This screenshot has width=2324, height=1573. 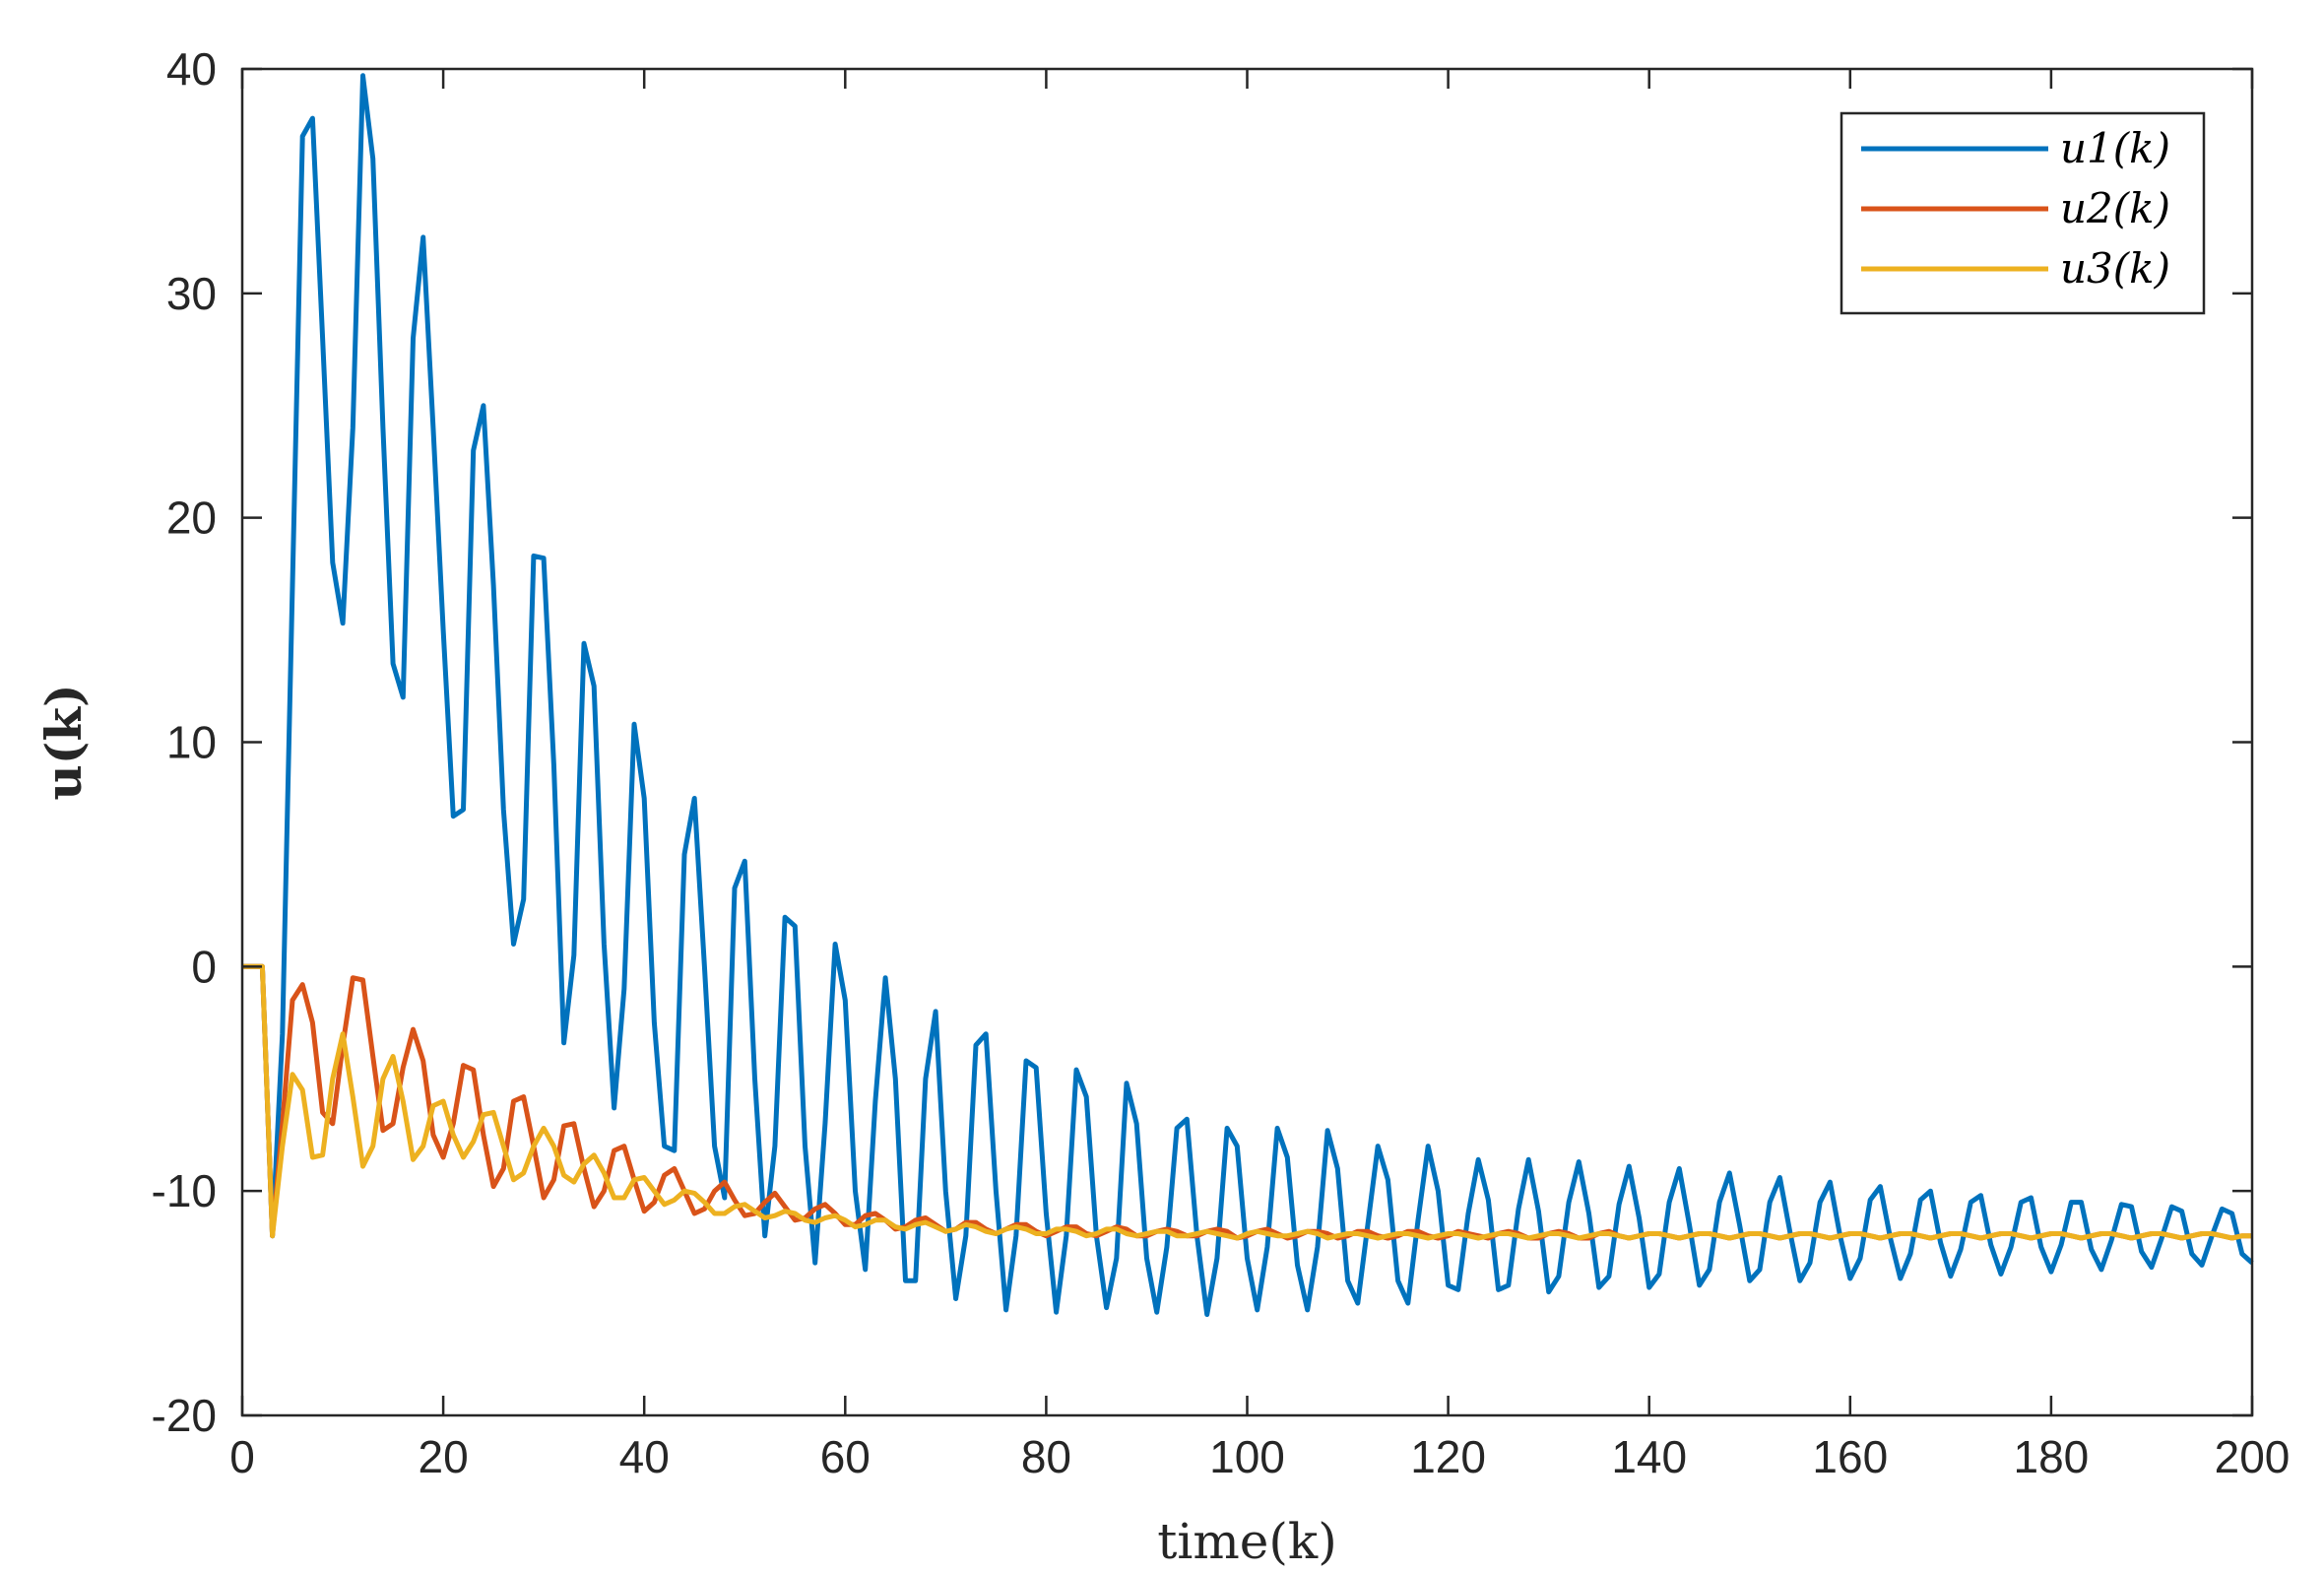 What do you see at coordinates (1046, 1457) in the screenshot?
I see `x-tick-label: 80` at bounding box center [1046, 1457].